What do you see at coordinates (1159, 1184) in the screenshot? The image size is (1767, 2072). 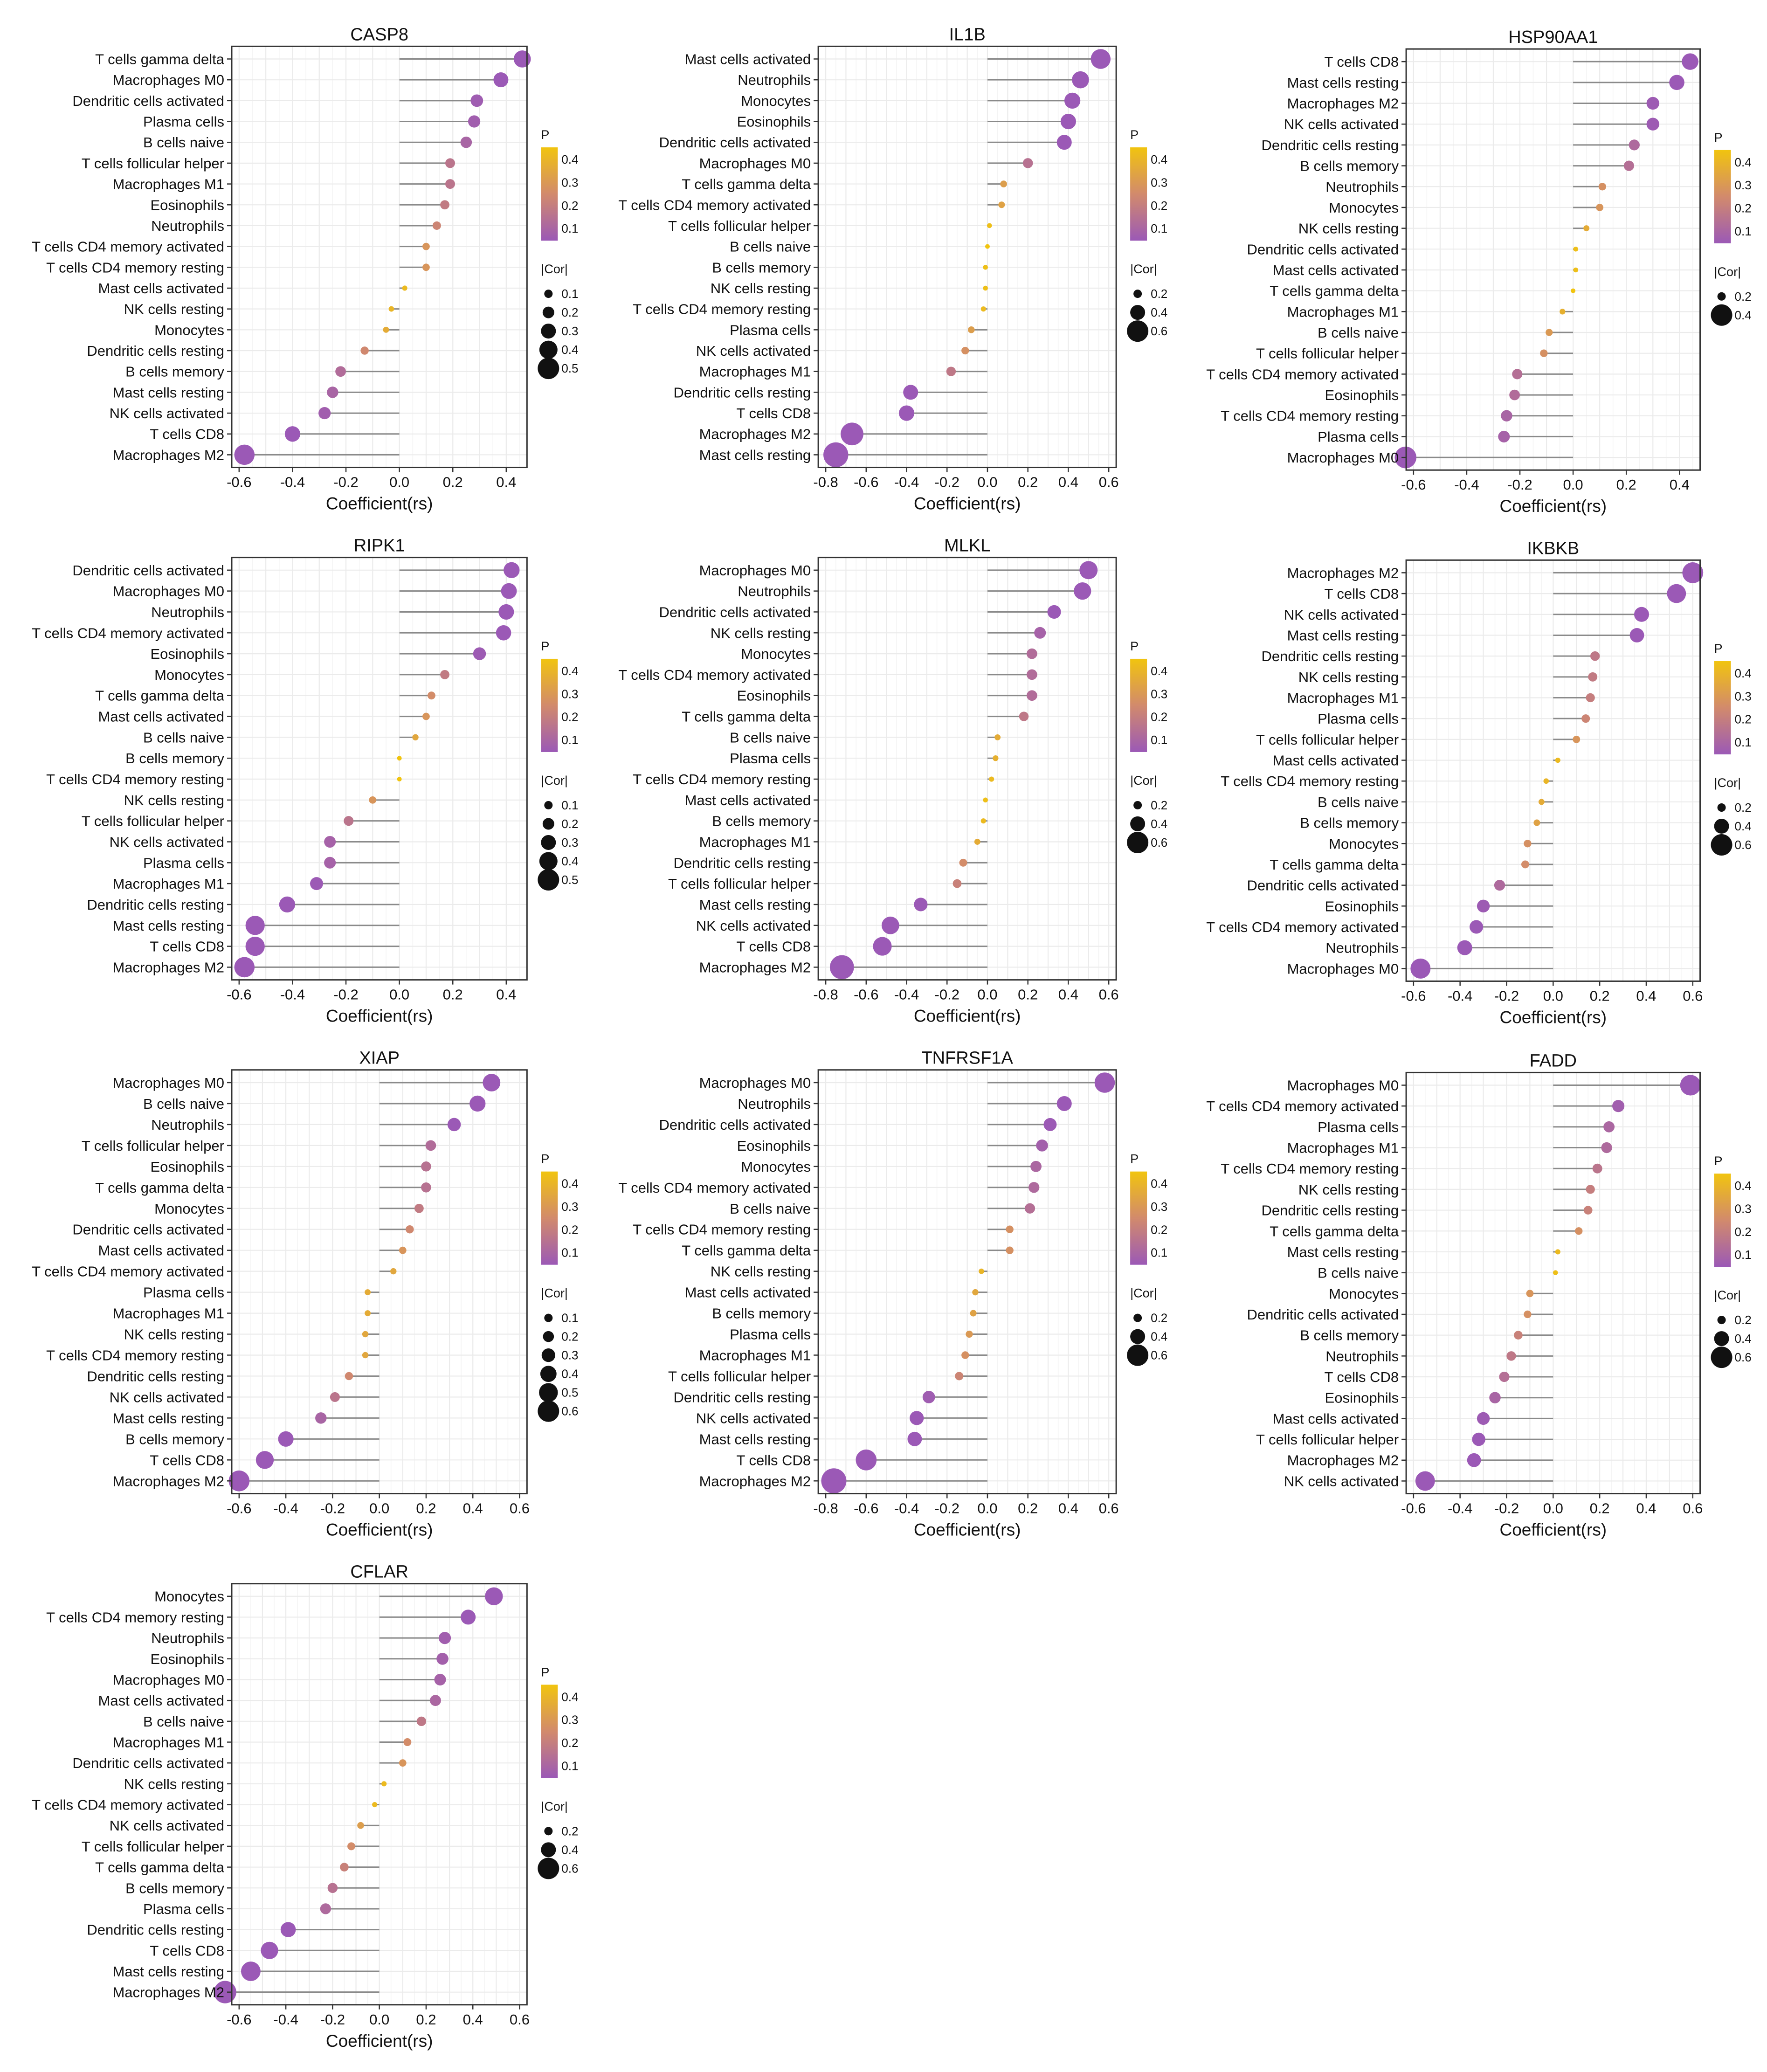 I see `legend-p-label: 0.4` at bounding box center [1159, 1184].